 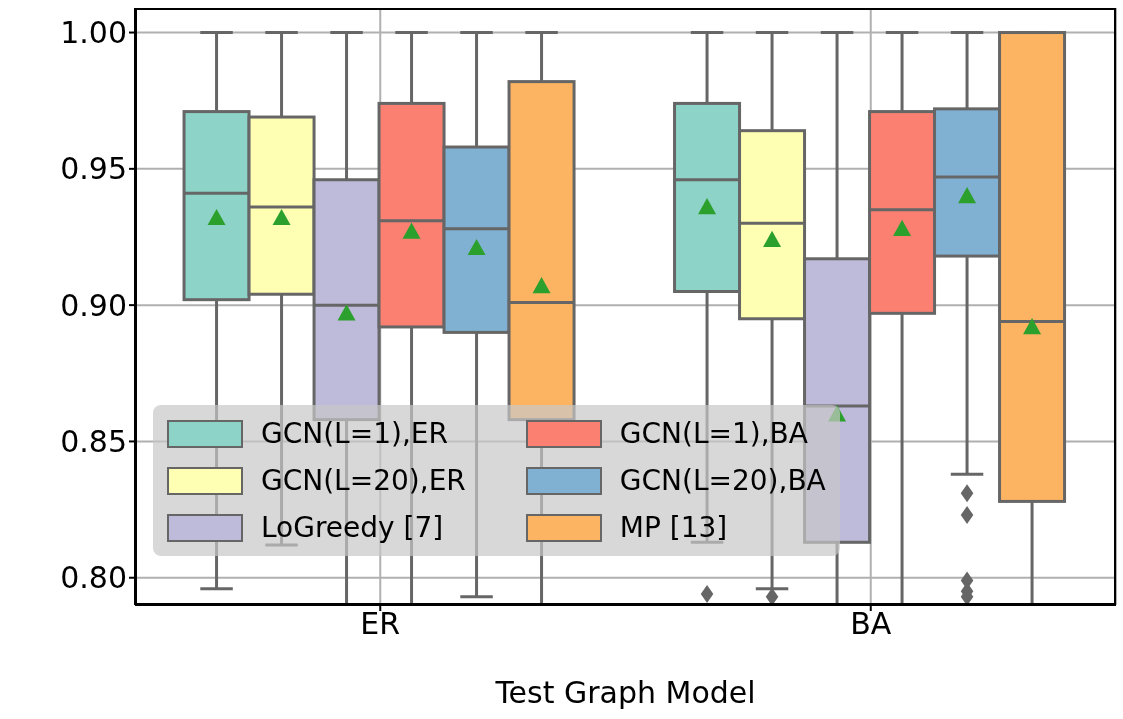 What do you see at coordinates (713, 433) in the screenshot?
I see `legend-label: GCN(L=1),BA` at bounding box center [713, 433].